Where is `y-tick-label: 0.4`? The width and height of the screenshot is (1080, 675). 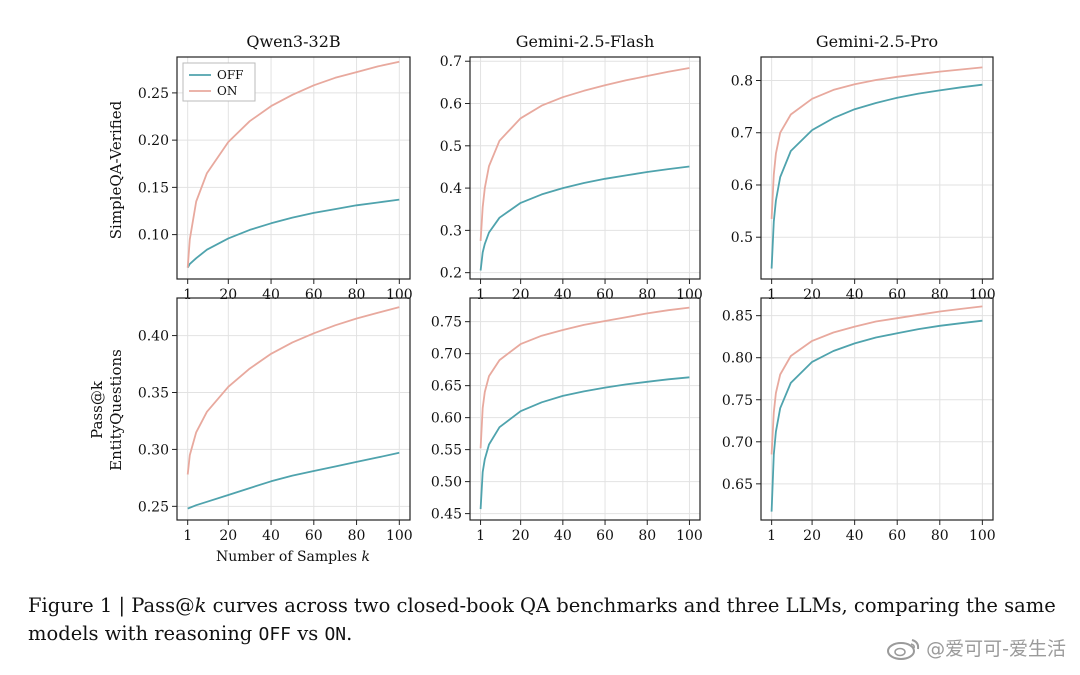
y-tick-label: 0.4 is located at coordinates (451, 189).